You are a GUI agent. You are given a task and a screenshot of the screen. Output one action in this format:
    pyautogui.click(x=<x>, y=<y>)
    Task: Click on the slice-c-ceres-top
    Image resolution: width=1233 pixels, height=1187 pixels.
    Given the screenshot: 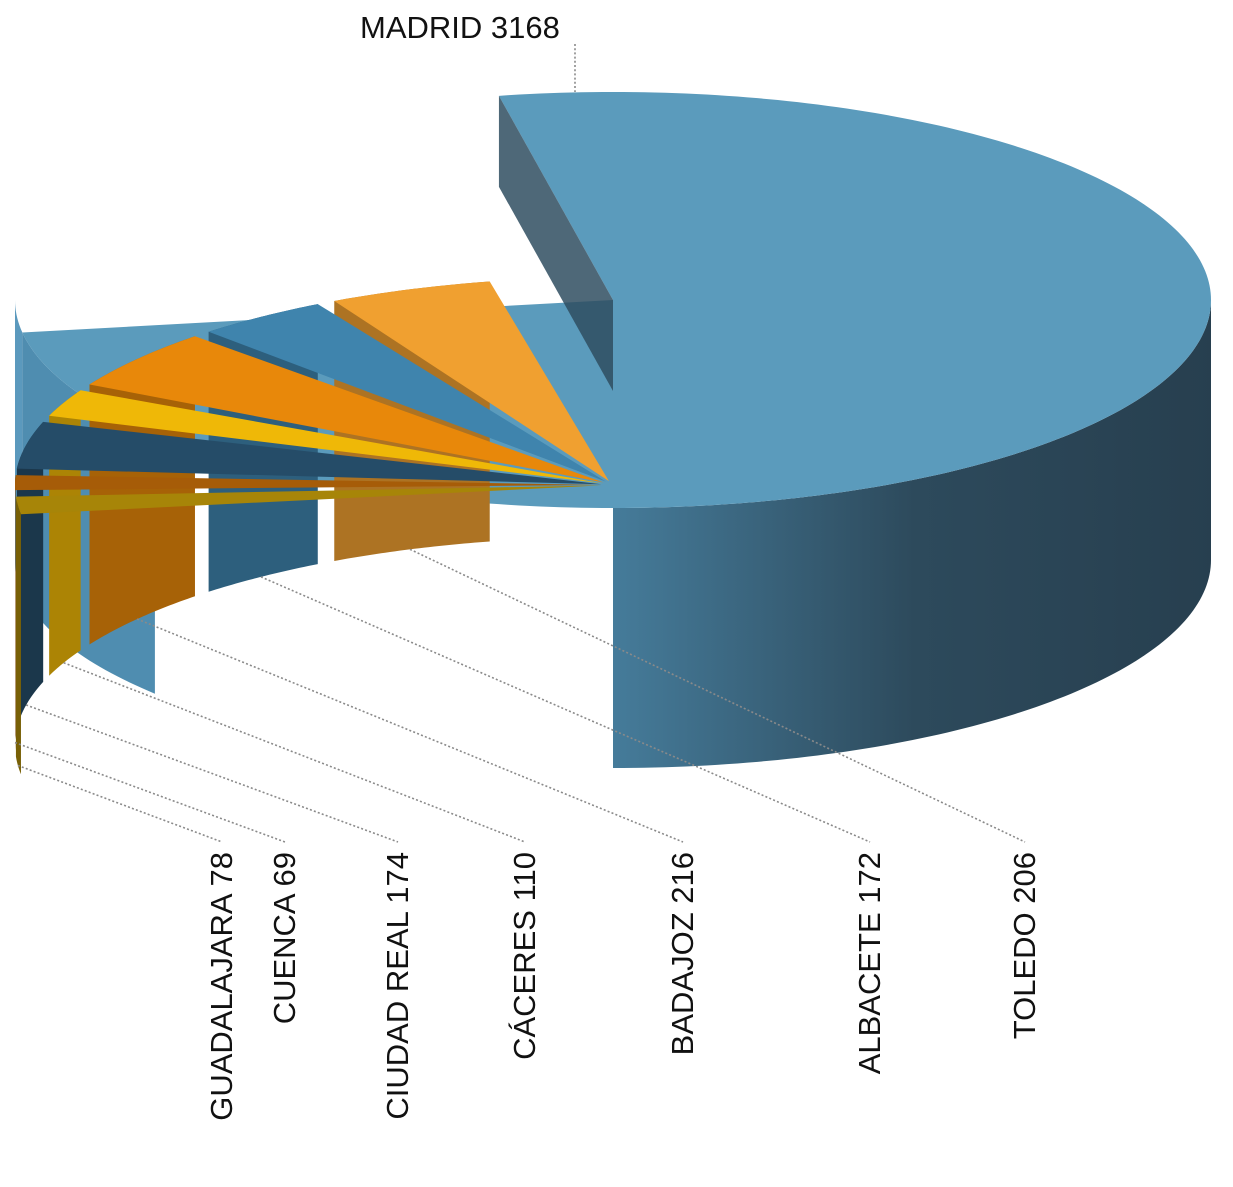 What is the action you would take?
    pyautogui.click(x=326, y=437)
    